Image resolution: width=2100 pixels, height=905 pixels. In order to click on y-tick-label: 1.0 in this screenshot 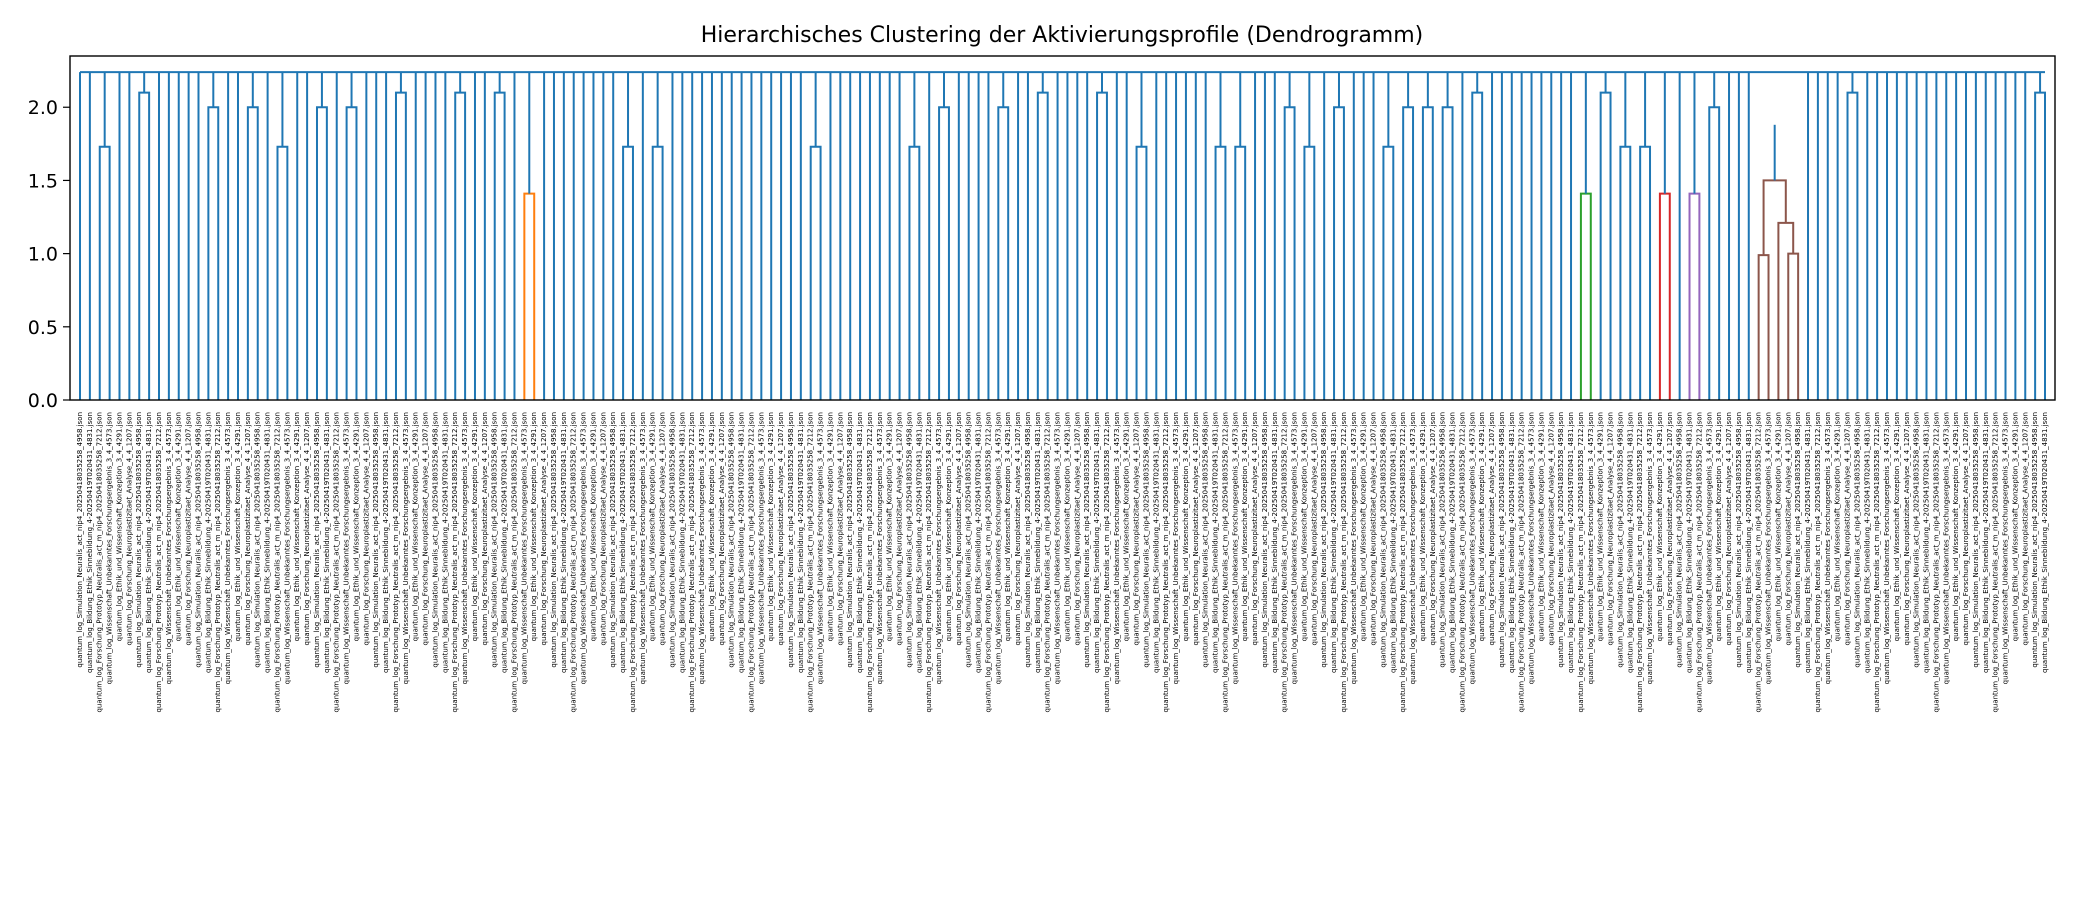, I will do `click(43, 255)`.